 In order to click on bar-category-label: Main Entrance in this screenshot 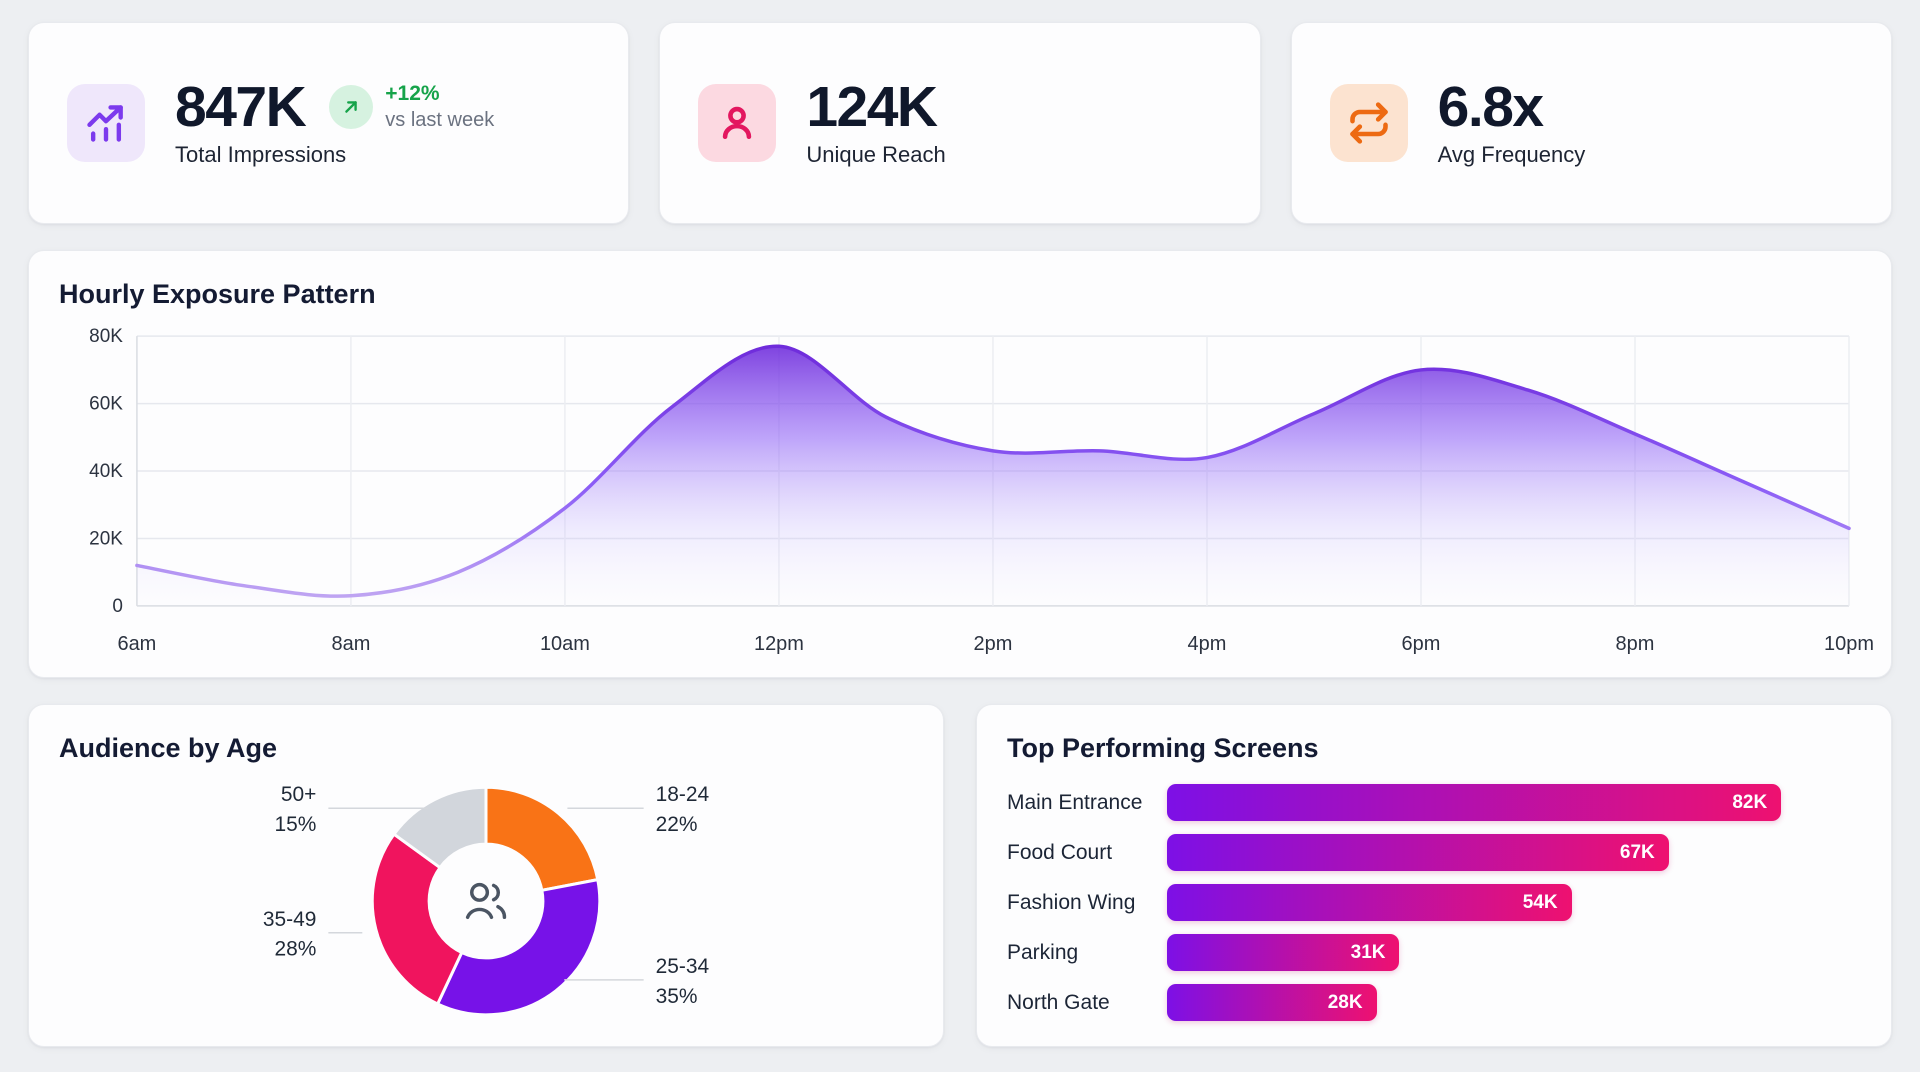, I will do `click(1075, 802)`.